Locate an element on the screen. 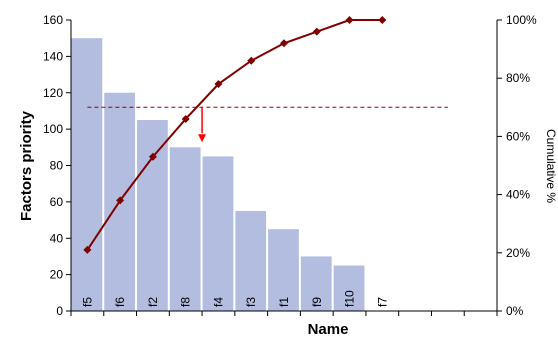  bar-f3 is located at coordinates (251, 260).